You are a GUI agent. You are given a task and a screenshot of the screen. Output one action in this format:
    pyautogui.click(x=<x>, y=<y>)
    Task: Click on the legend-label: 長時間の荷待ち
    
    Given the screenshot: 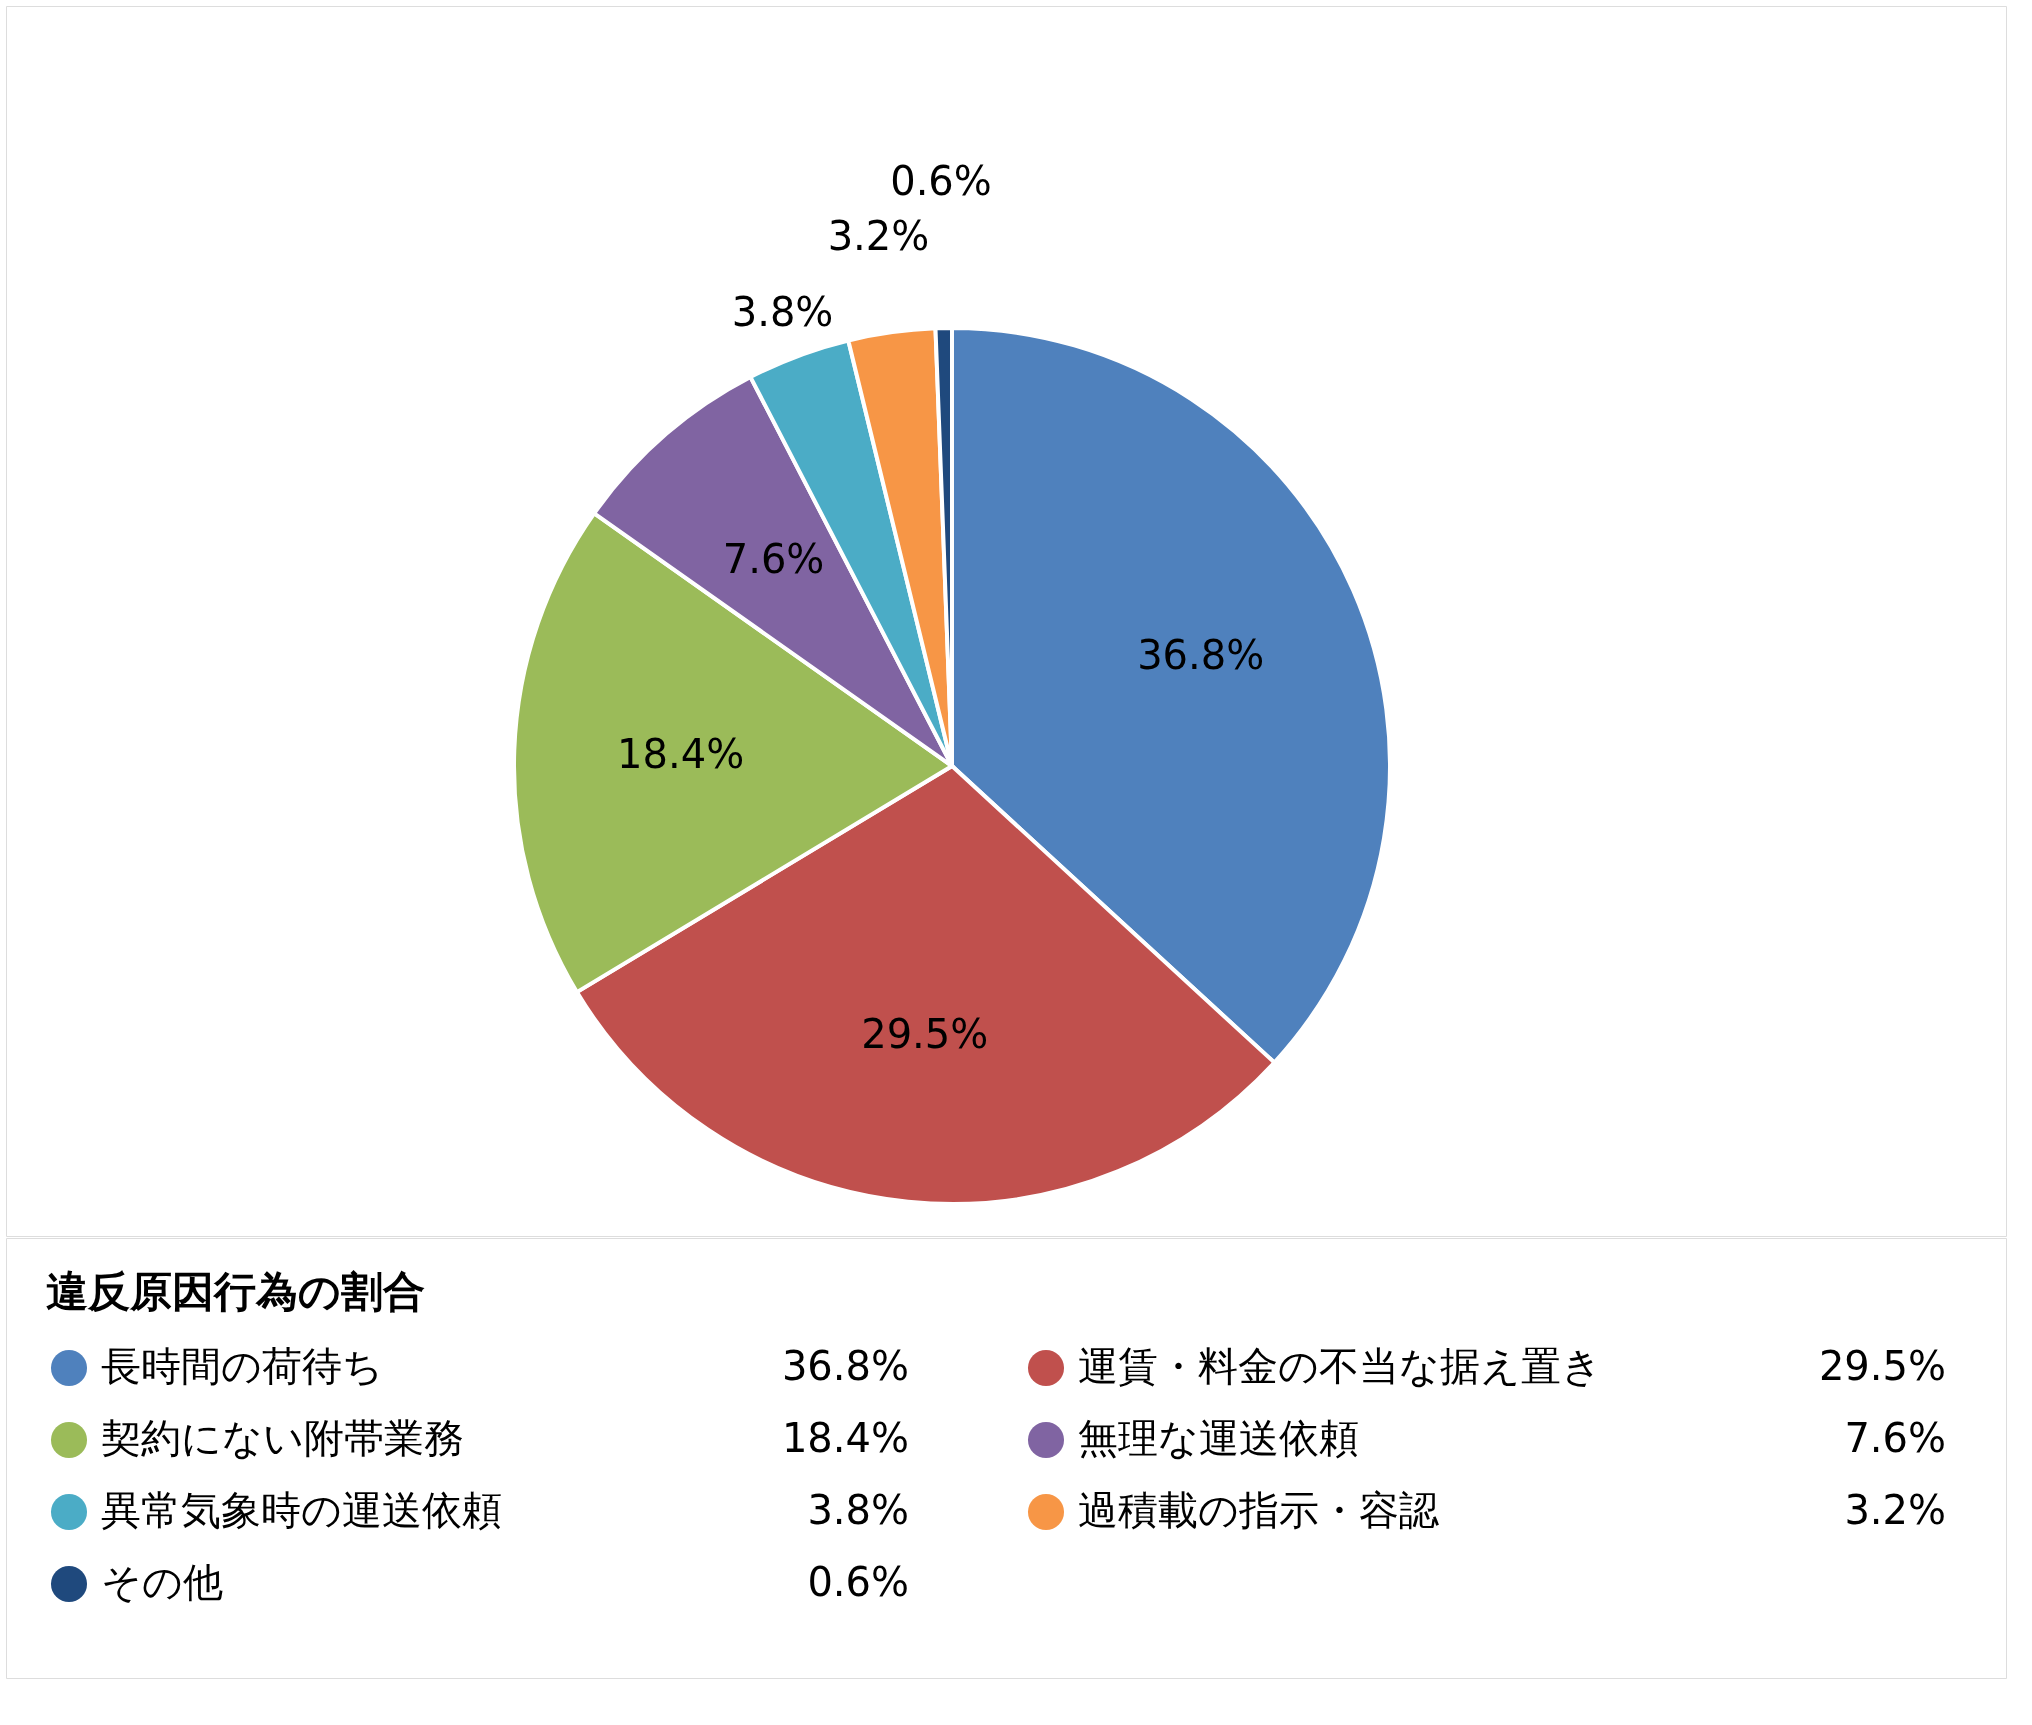 What is the action you would take?
    pyautogui.click(x=242, y=1366)
    